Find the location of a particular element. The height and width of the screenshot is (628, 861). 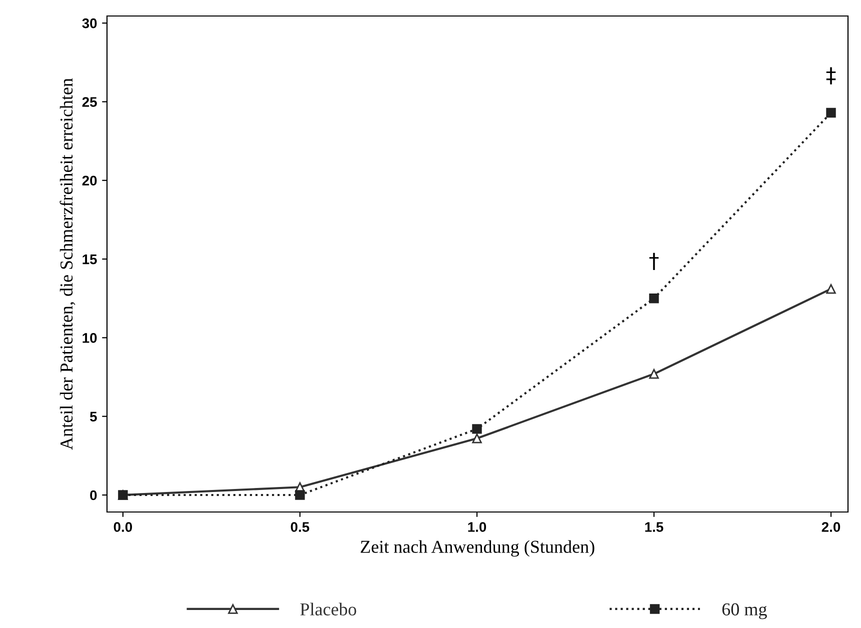

y-axis-title: Anteil der Patienten, die Schmerzfreiheit erreichten is located at coordinates (68, 264).